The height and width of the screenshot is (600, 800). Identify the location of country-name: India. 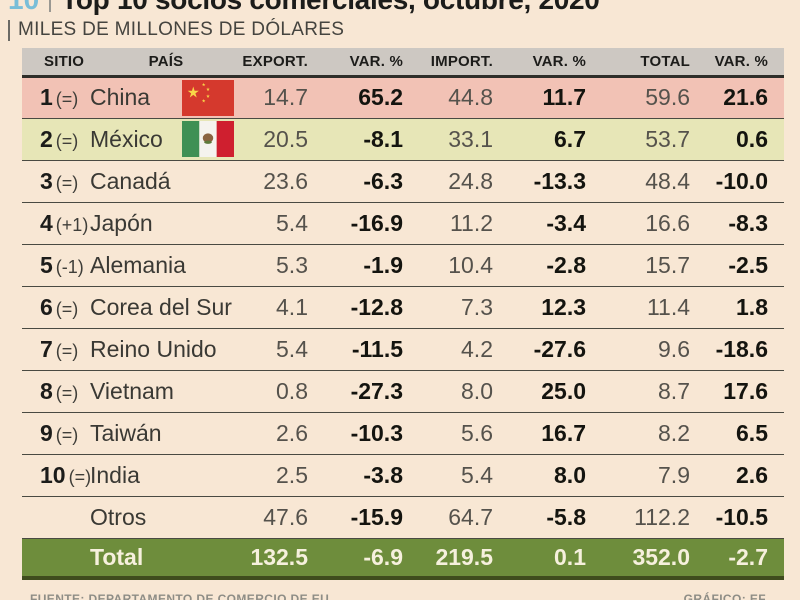
(115, 474).